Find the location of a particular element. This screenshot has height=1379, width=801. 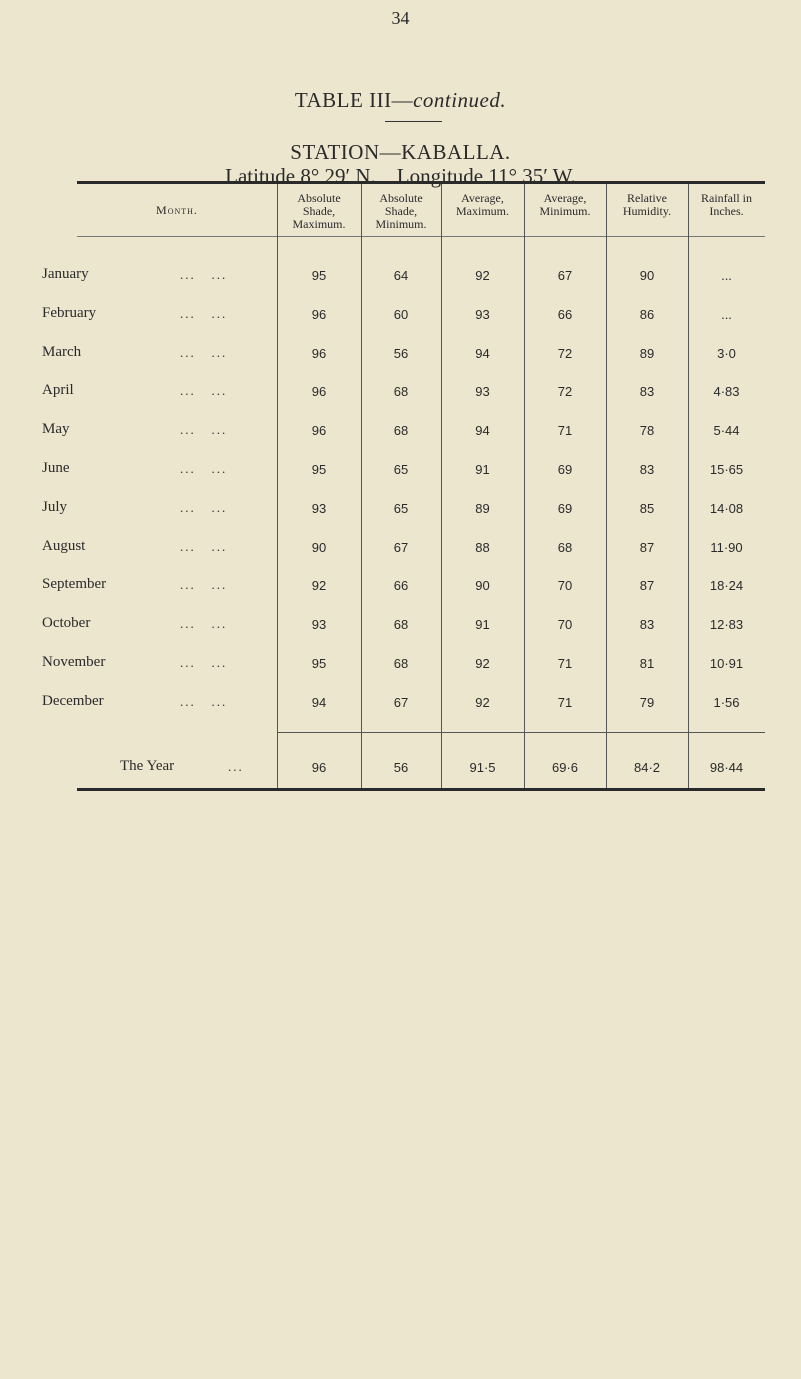

coordinates: Latitude 8° 29′ N. Longitude 11° 35′ W. is located at coordinates (400, 176).